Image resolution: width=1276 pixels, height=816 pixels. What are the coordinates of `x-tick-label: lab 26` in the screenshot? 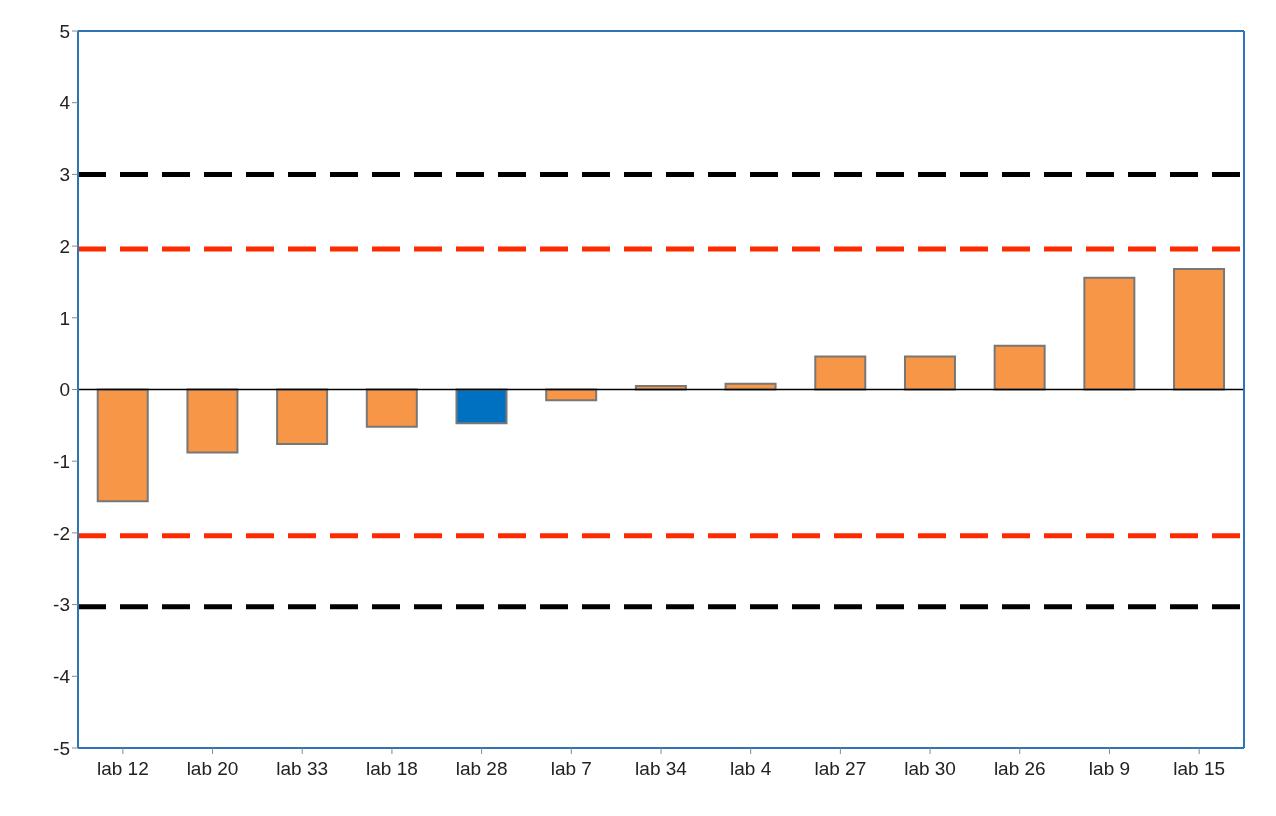 It's located at (1019, 769).